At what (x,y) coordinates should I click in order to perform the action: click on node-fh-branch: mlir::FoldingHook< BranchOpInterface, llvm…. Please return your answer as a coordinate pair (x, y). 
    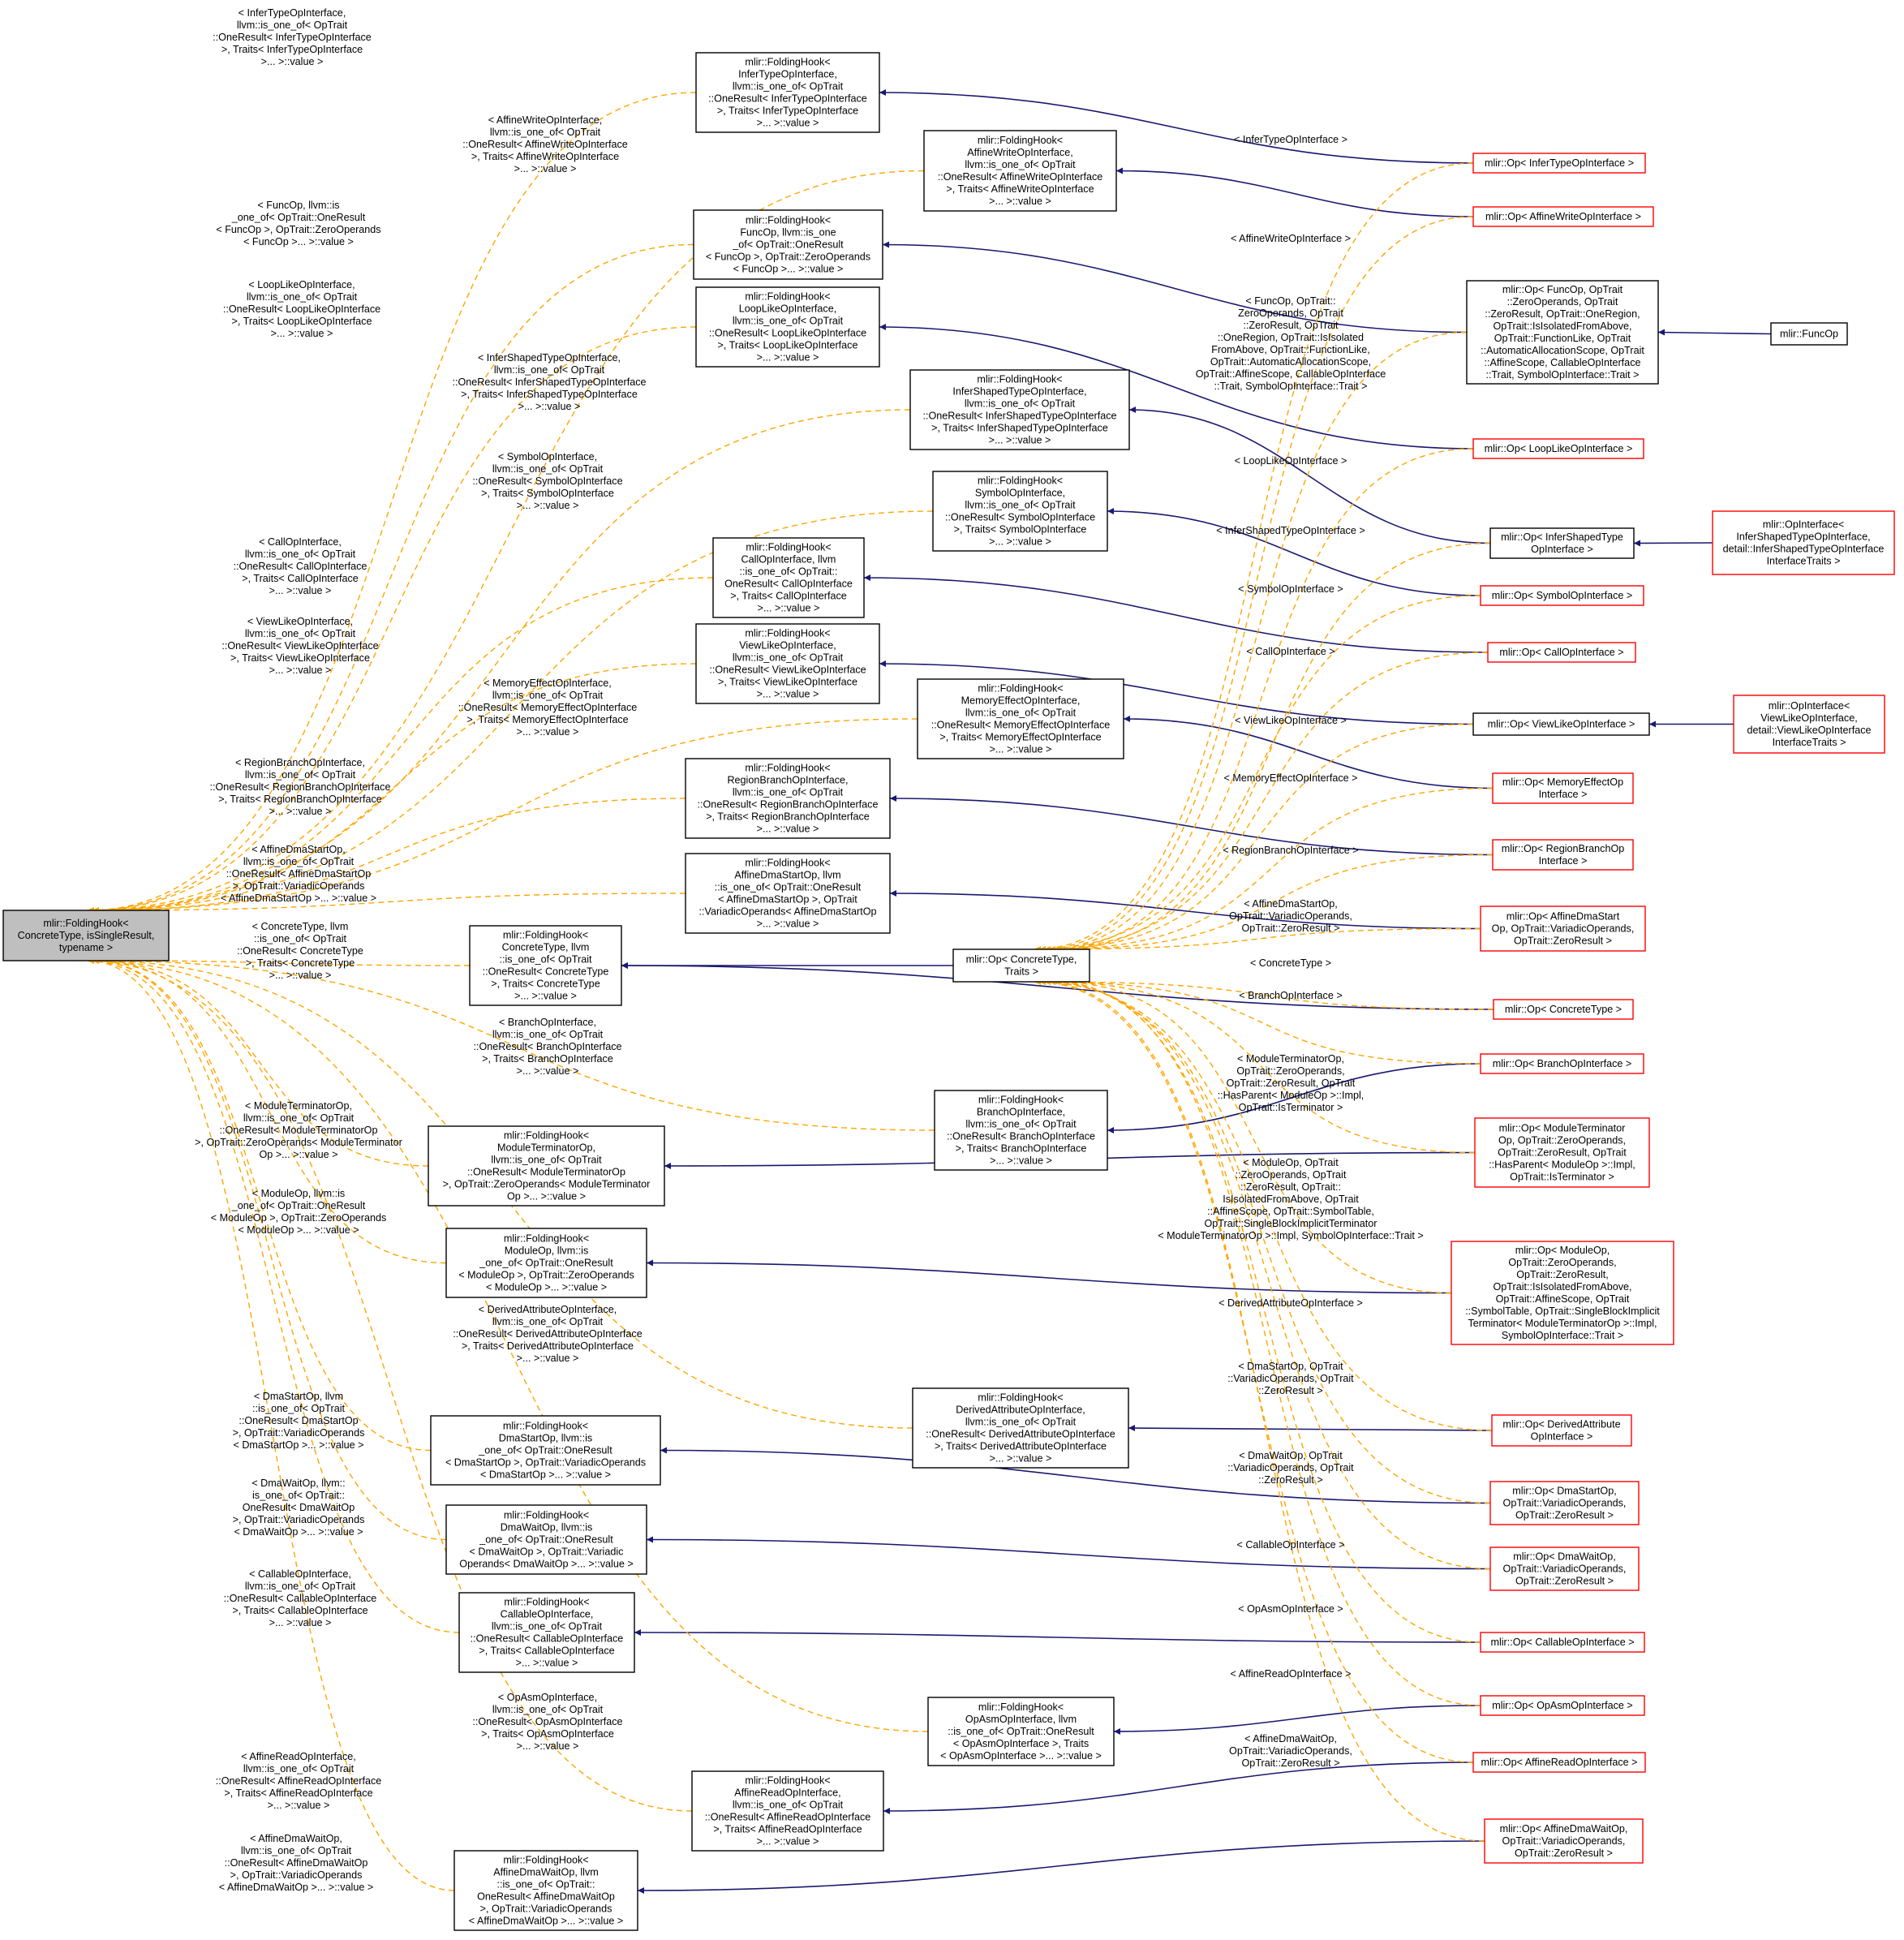
    Looking at the image, I should click on (1021, 1130).